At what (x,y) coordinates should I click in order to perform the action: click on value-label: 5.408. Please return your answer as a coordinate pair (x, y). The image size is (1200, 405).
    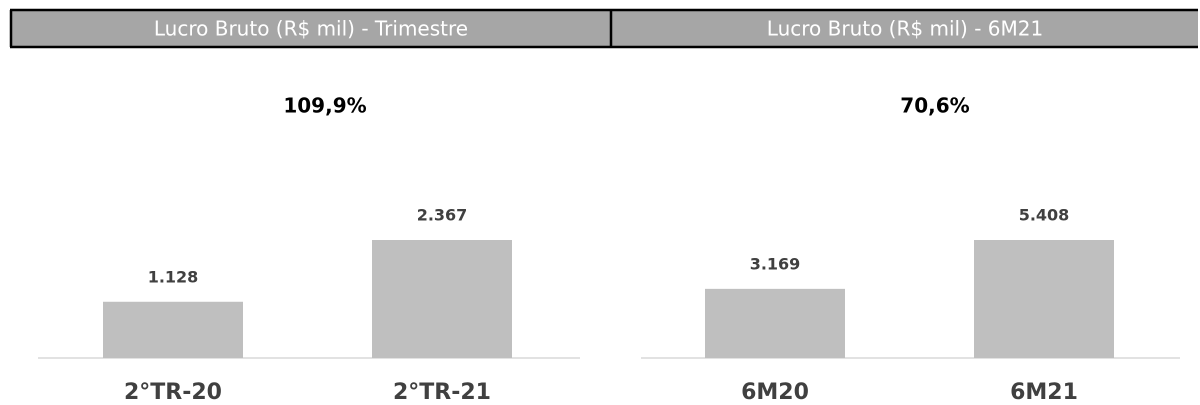
    Looking at the image, I should click on (1044, 215).